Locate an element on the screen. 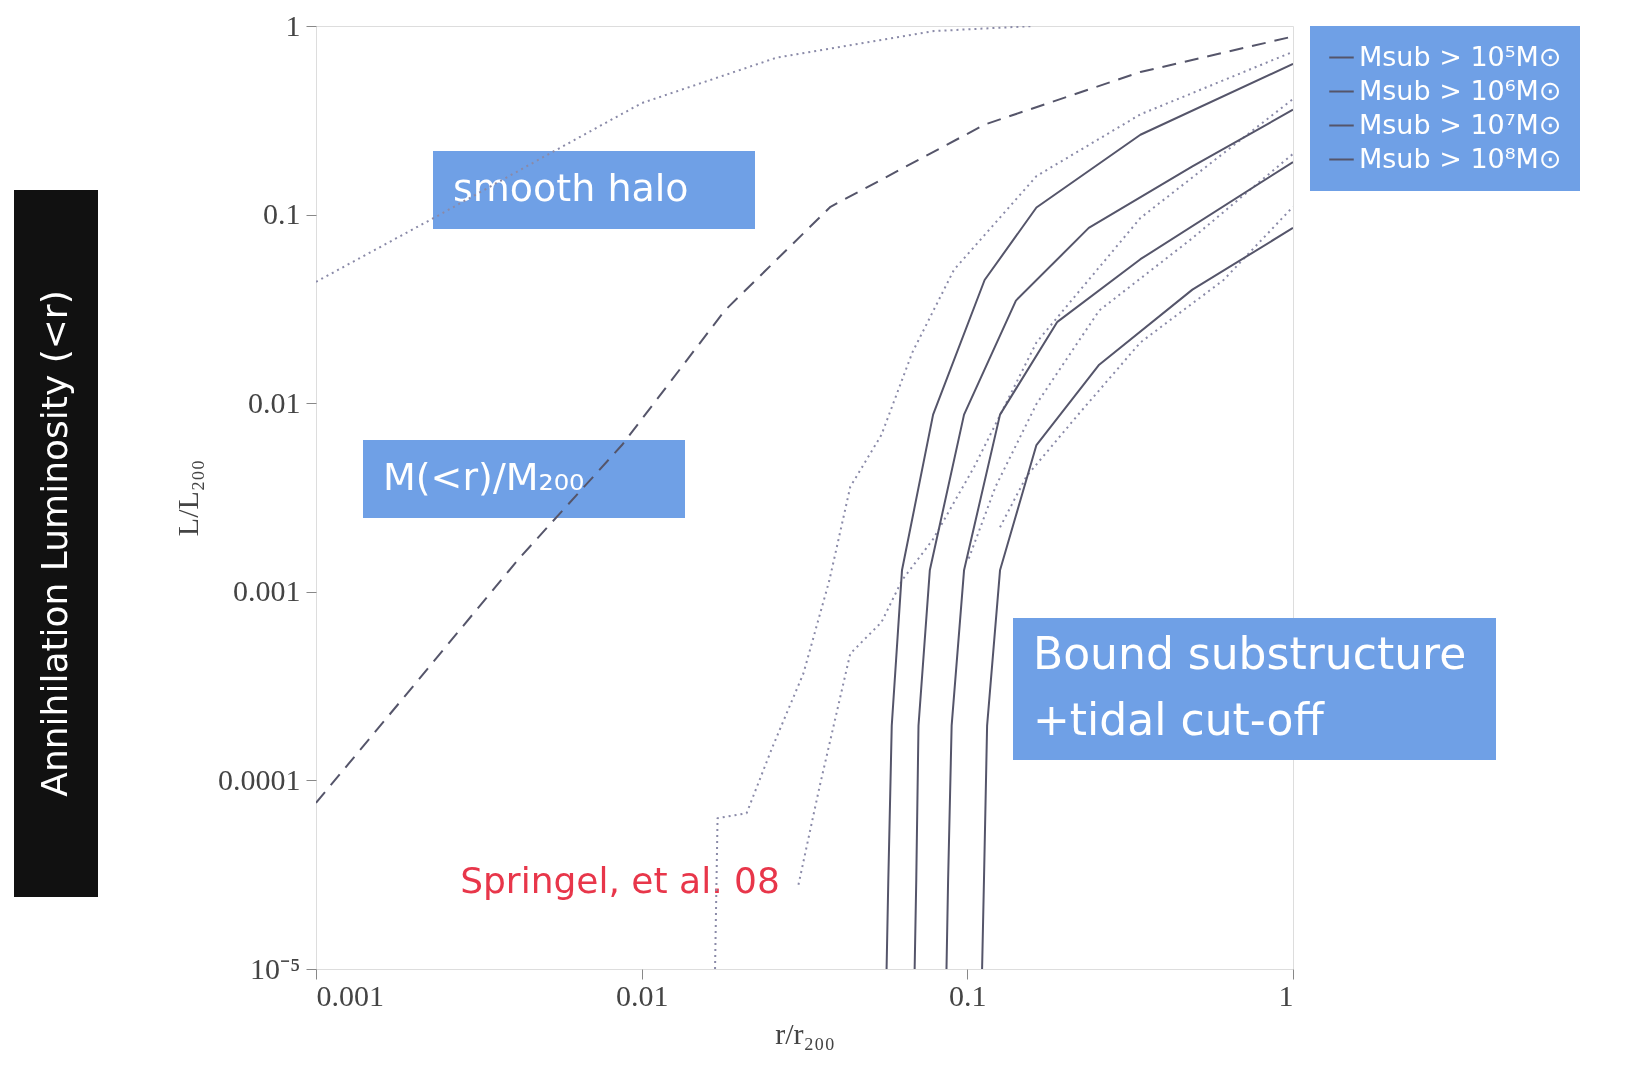  annotation: M(<r)/M₂₀₀ is located at coordinates (484, 477).